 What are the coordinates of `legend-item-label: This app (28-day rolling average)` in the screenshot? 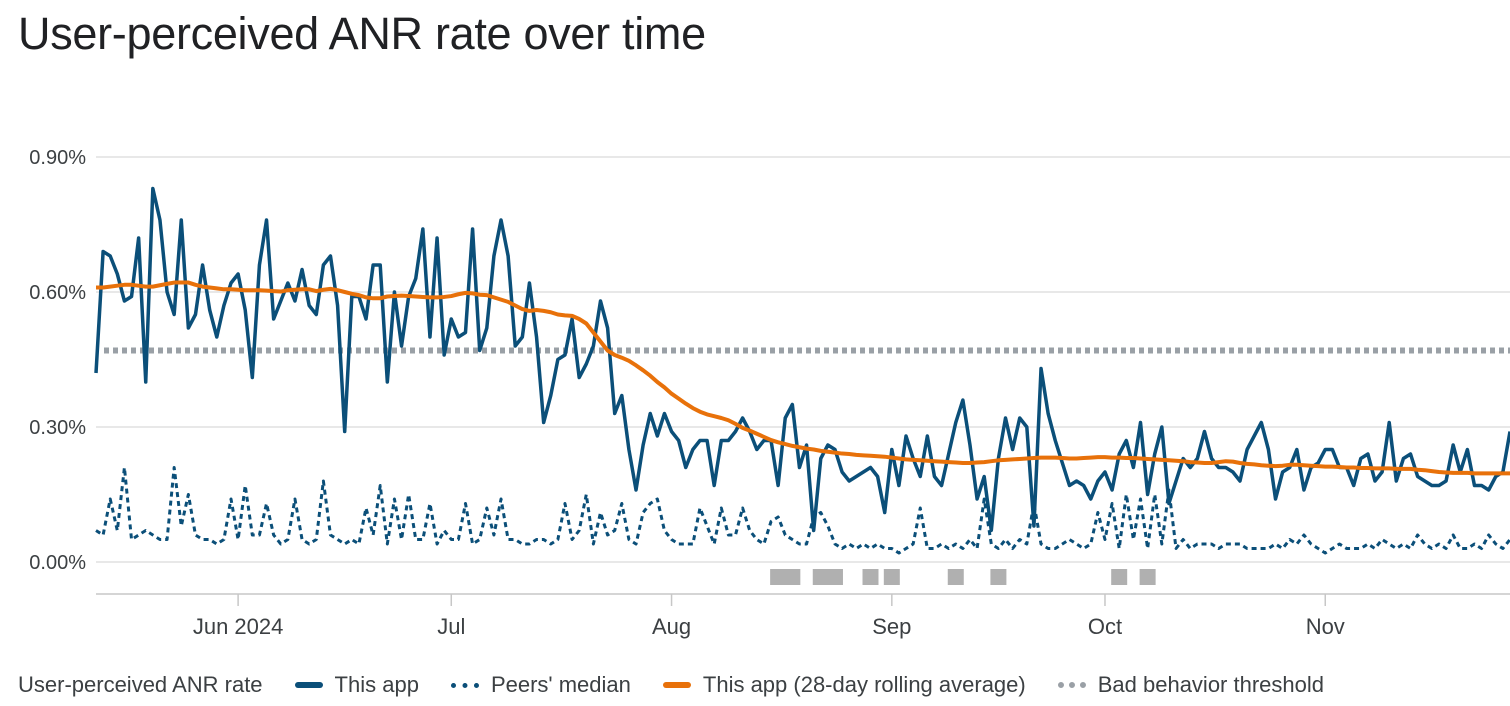 It's located at (864, 684).